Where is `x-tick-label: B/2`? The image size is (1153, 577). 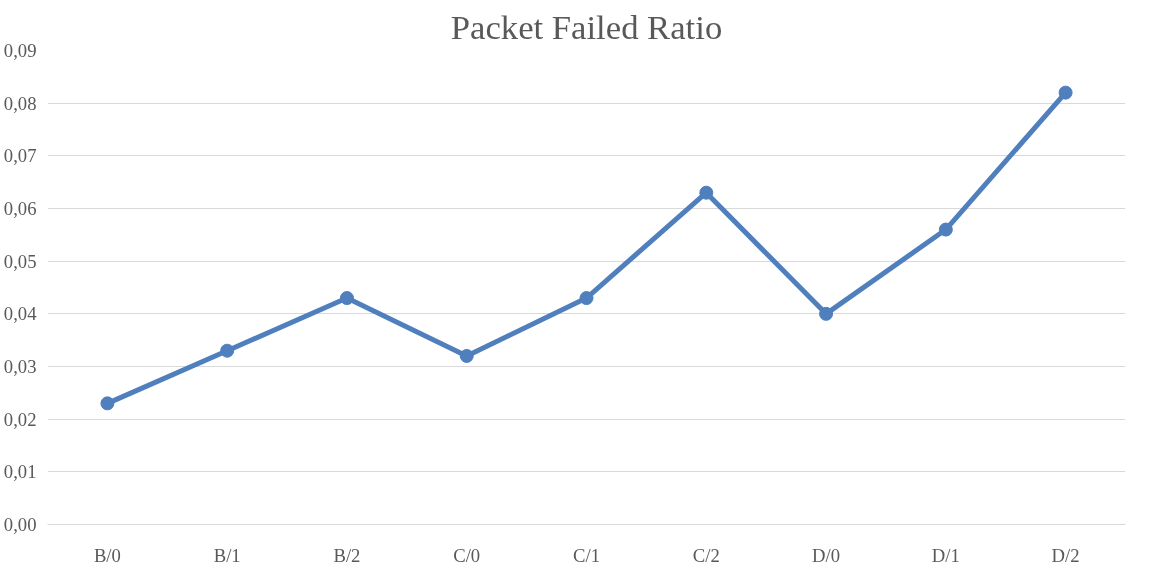 x-tick-label: B/2 is located at coordinates (347, 555).